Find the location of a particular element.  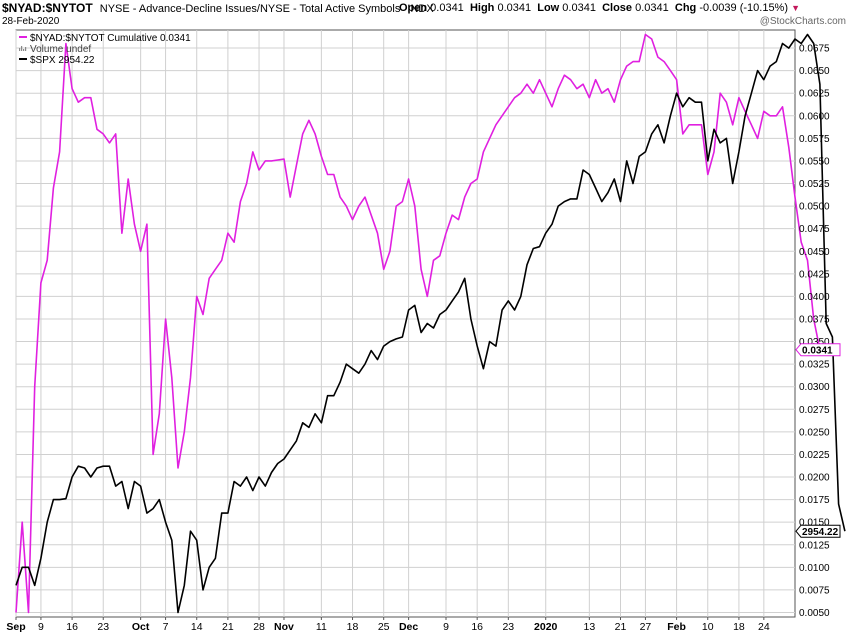

x-tick-label: 27 is located at coordinates (646, 627).